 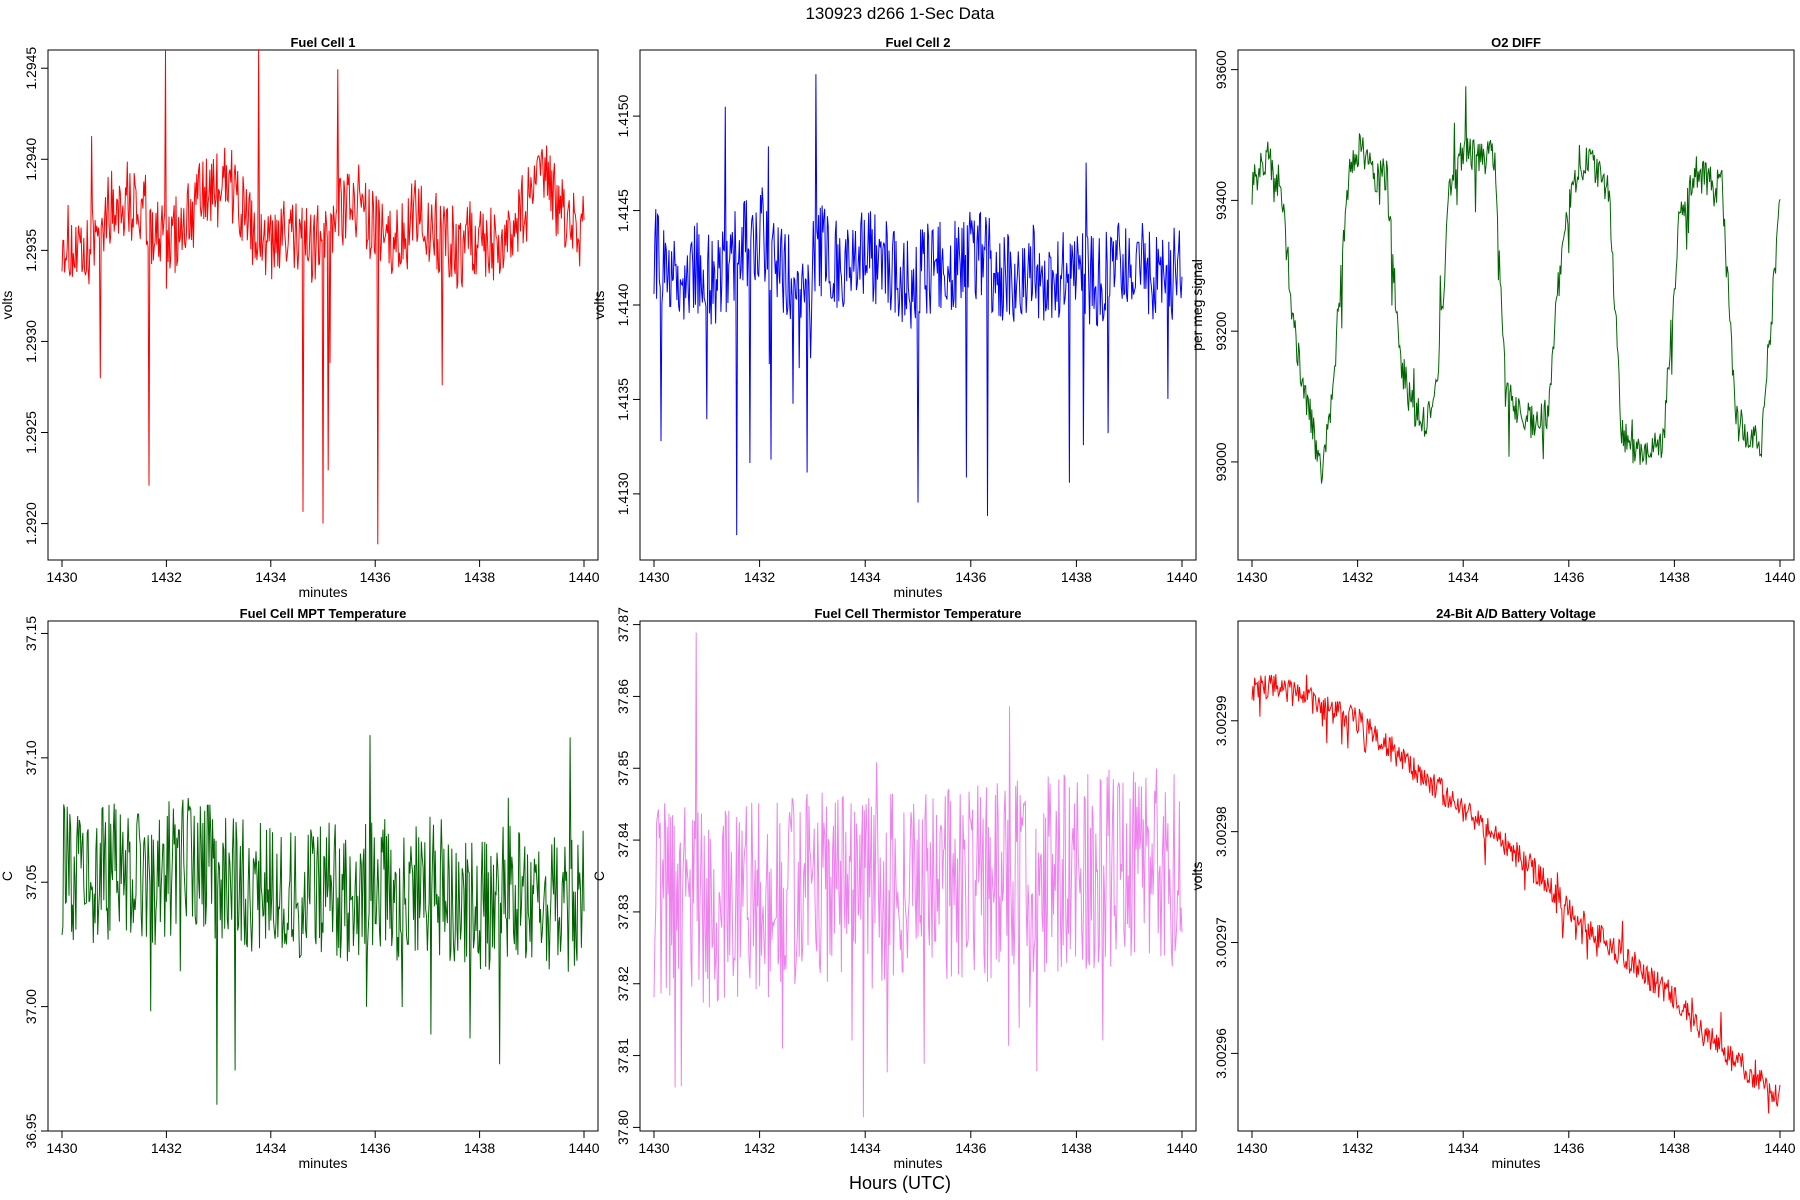 I want to click on y-tick-label: 36.95, so click(x=31, y=1130).